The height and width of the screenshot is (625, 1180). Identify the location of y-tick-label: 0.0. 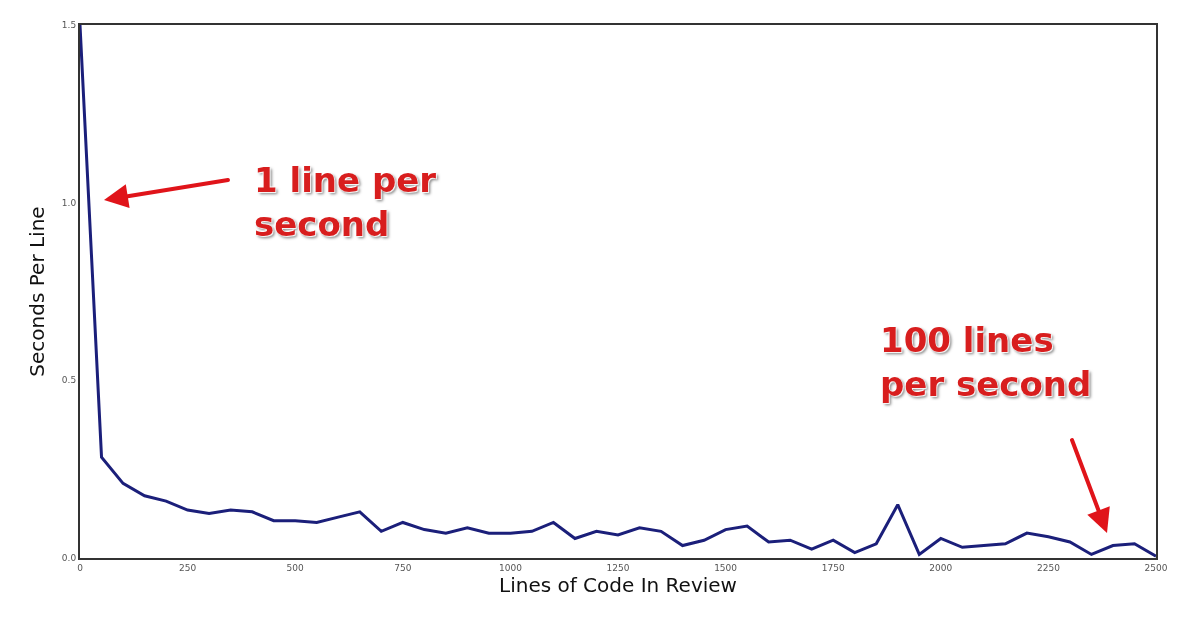
(69, 558).